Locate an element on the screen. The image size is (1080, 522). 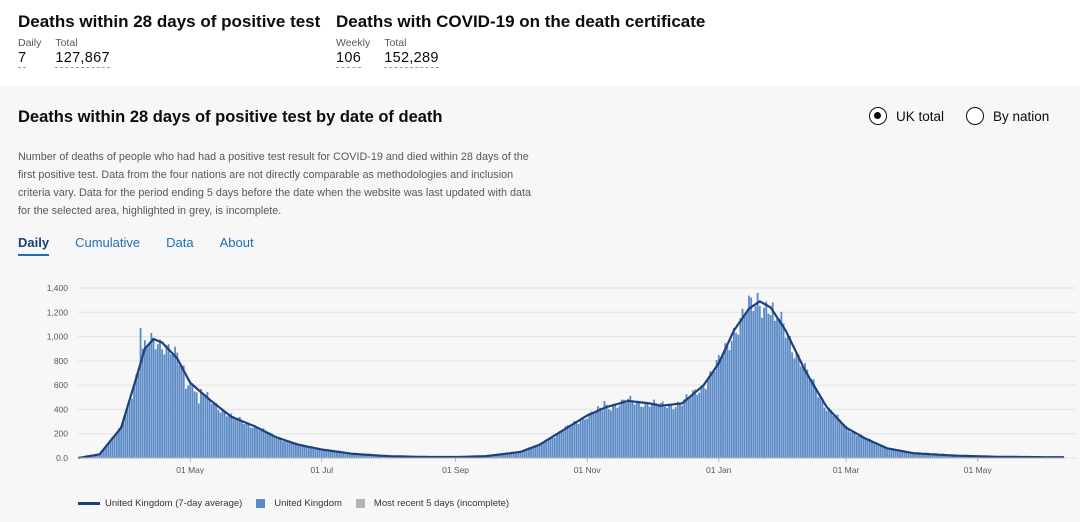
metric-value: 127,867 is located at coordinates (82, 59).